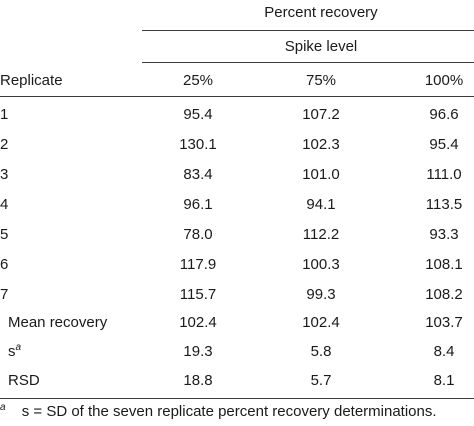 This screenshot has height=426, width=474. What do you see at coordinates (444, 114) in the screenshot?
I see `table-cell: 96.6` at bounding box center [444, 114].